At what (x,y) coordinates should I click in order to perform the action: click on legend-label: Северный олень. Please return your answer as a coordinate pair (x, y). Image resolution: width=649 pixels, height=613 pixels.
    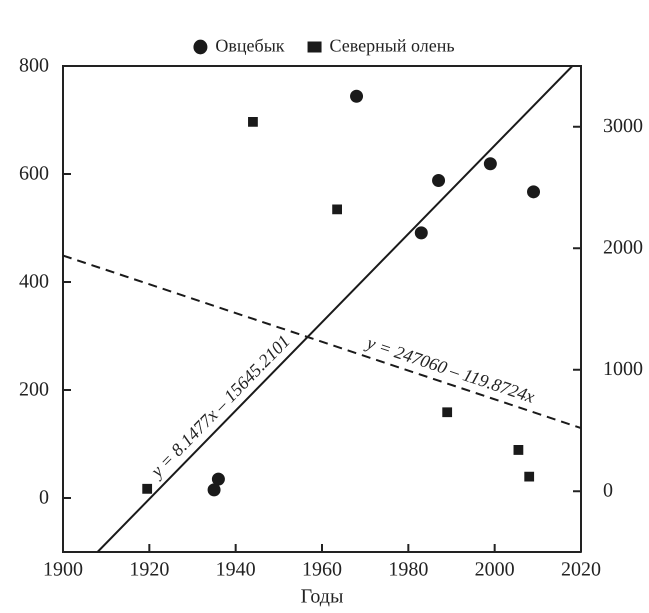
    Looking at the image, I should click on (392, 46).